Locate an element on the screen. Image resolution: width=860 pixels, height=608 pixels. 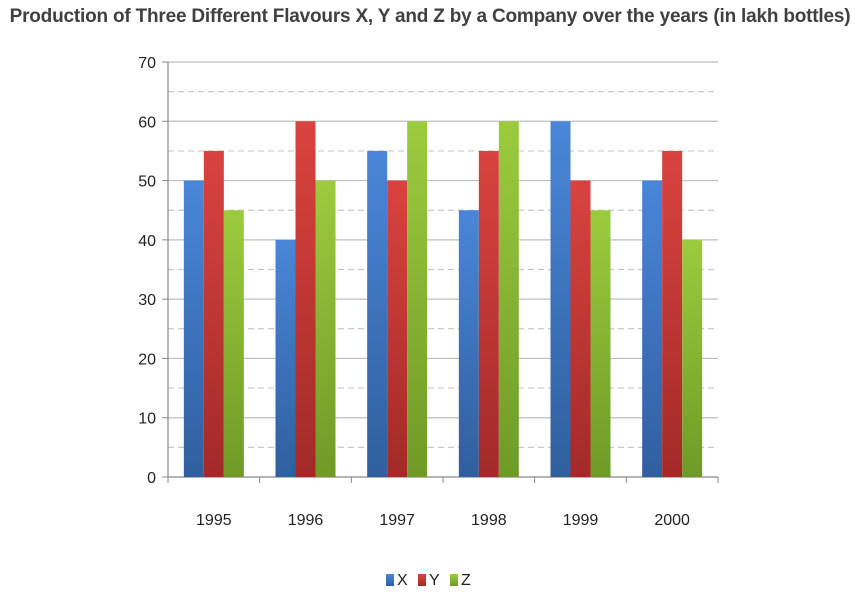
y-tick-label: 20 is located at coordinates (147, 359).